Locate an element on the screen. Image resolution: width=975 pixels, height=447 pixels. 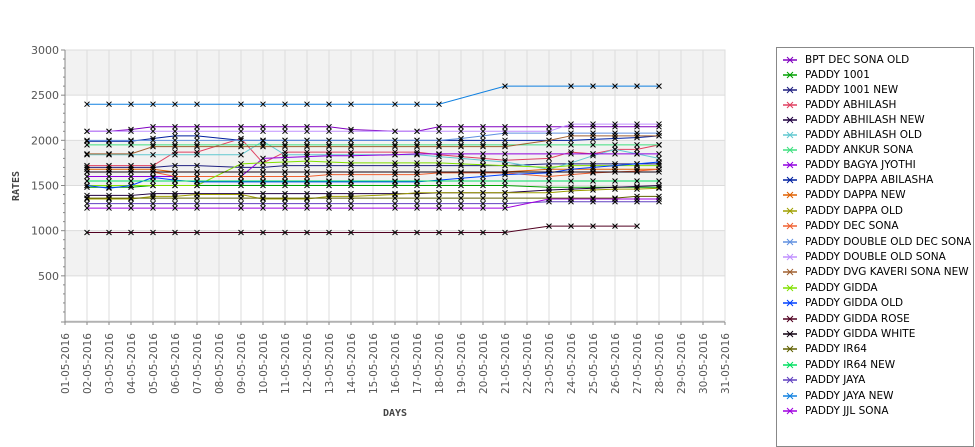
legend-label: PADDY DVG KAVERI SONA NEW is located at coordinates (887, 272).